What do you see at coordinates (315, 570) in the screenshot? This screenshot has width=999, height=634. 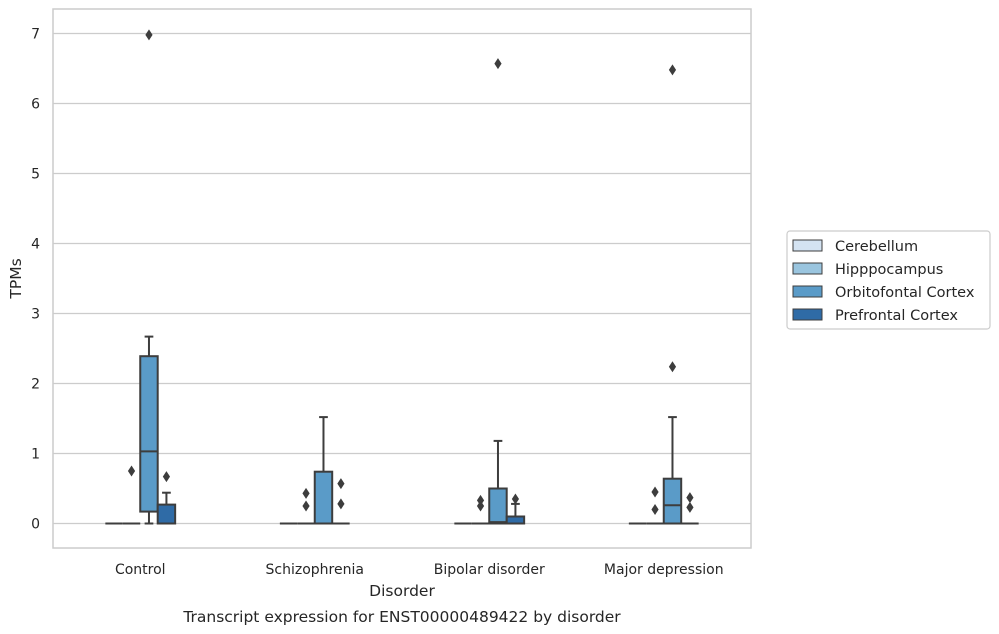 I see `x-tick-label: Schizophrenia` at bounding box center [315, 570].